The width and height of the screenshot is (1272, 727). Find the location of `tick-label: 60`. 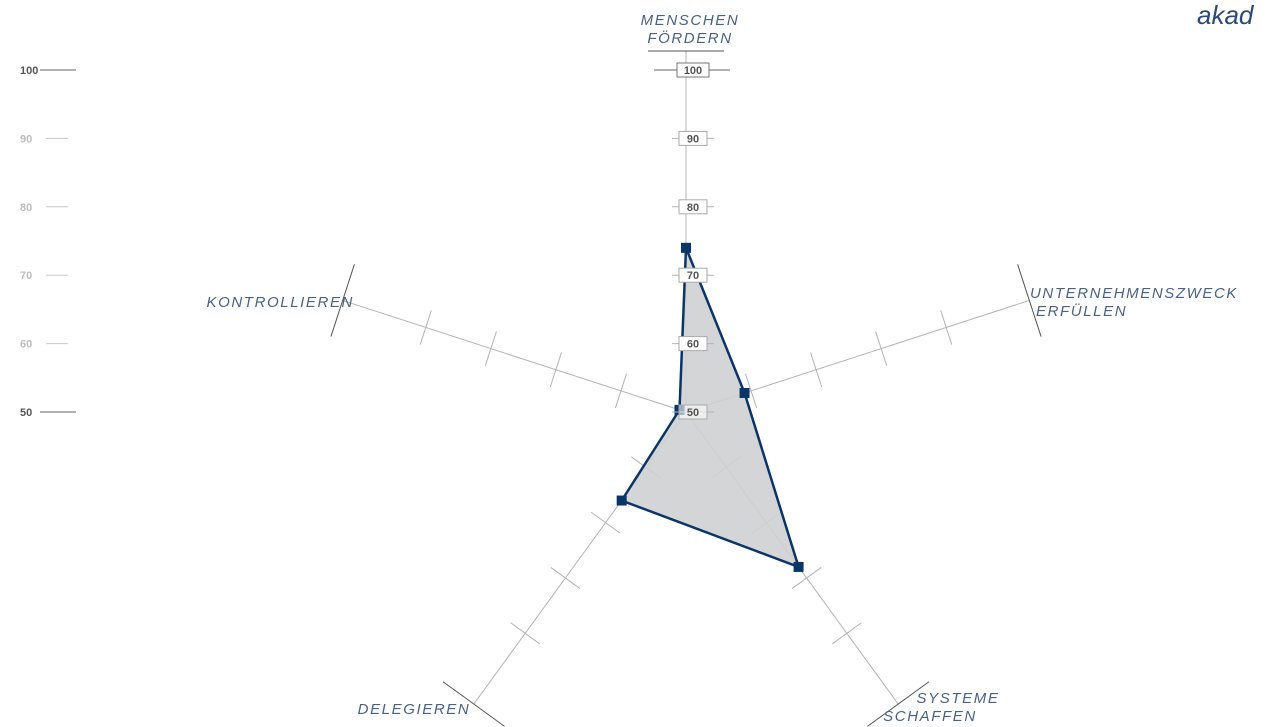

tick-label: 60 is located at coordinates (693, 345).